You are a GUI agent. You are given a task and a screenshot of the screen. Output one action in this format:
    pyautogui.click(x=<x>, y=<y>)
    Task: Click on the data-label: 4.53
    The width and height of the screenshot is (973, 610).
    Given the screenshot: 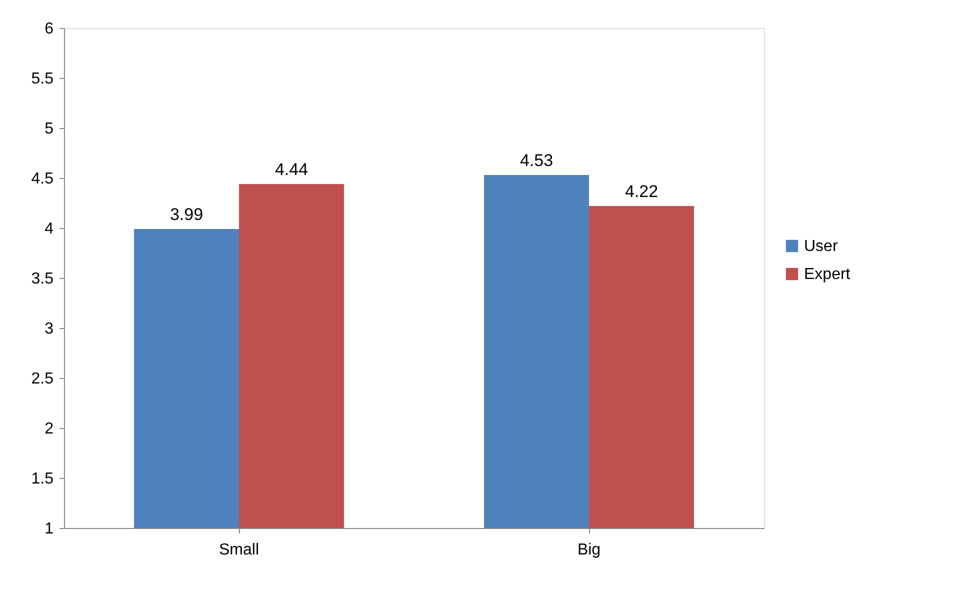 What is the action you would take?
    pyautogui.click(x=537, y=160)
    